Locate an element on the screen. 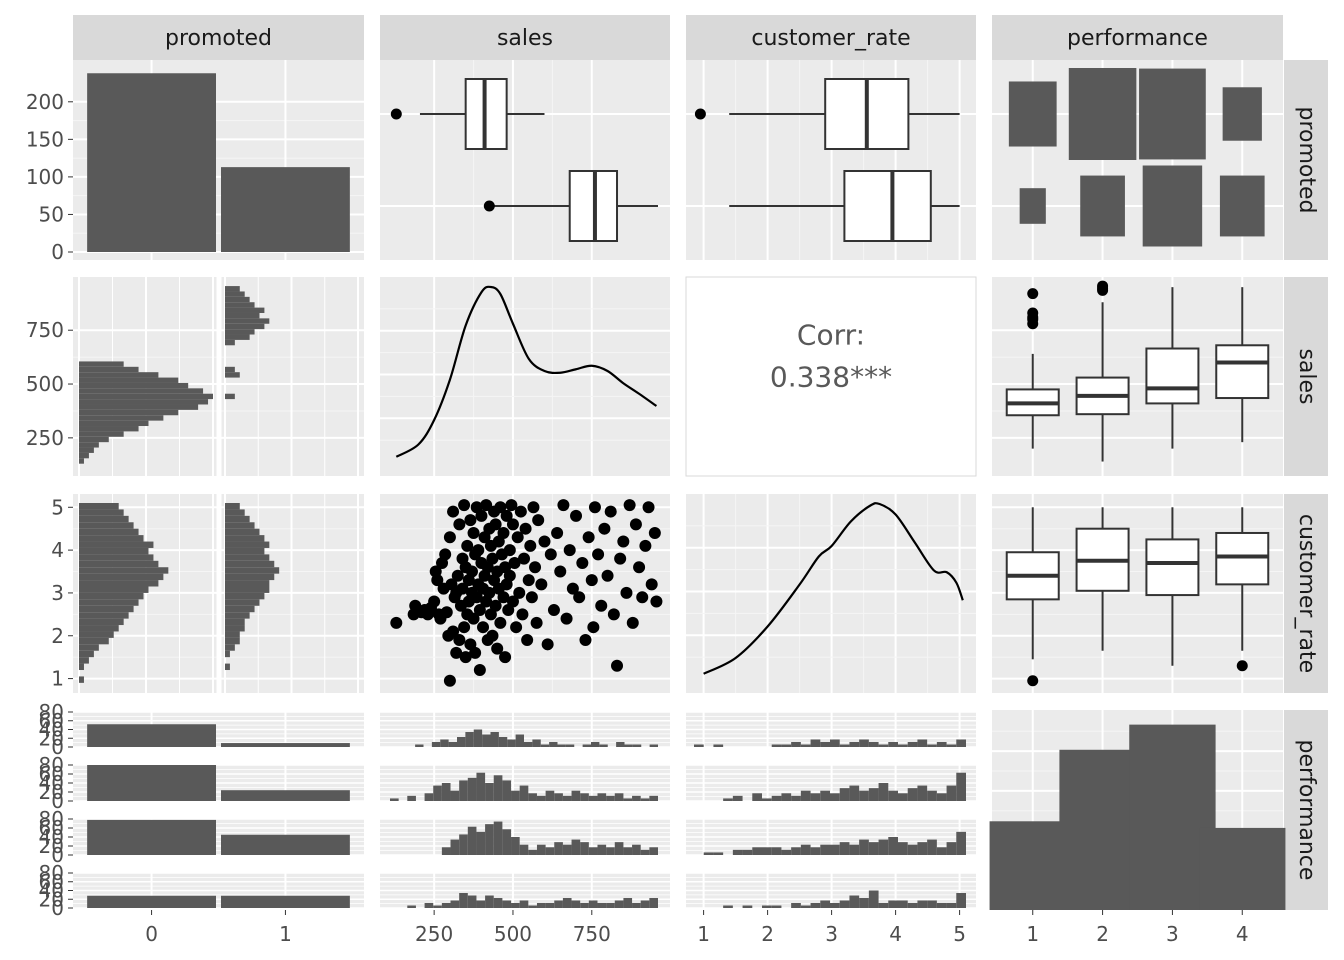  y-tick-label-customer-rate: 5 is located at coordinates (57, 507).